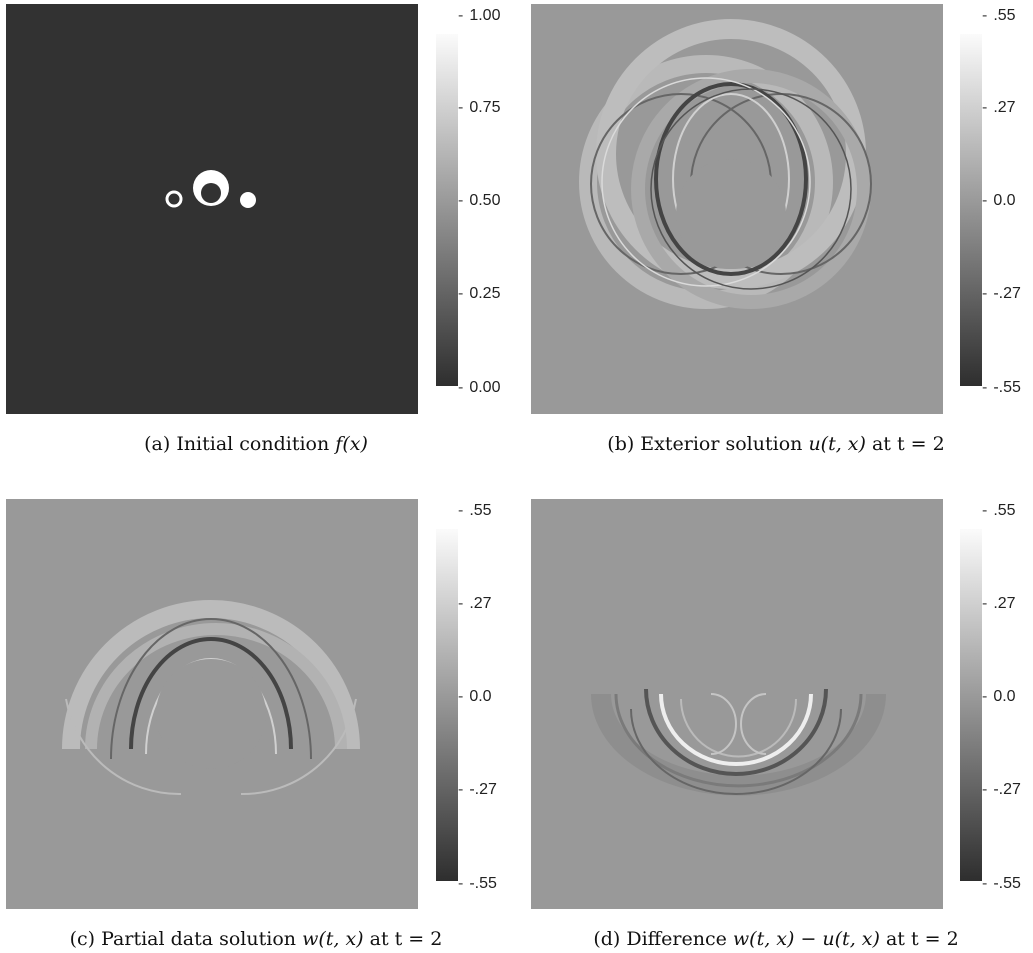 Image resolution: width=1033 pixels, height=953 pixels. What do you see at coordinates (256, 444) in the screenshot?
I see `caption-a: (a) Initial condition f(x)` at bounding box center [256, 444].